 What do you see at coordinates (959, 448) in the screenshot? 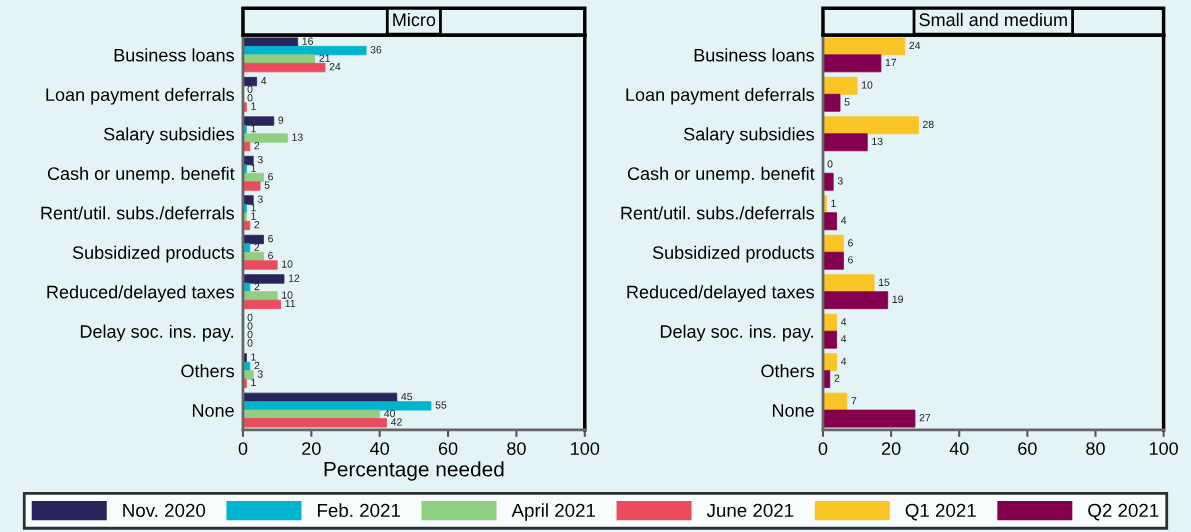
I see `x-tick-label: 40` at bounding box center [959, 448].